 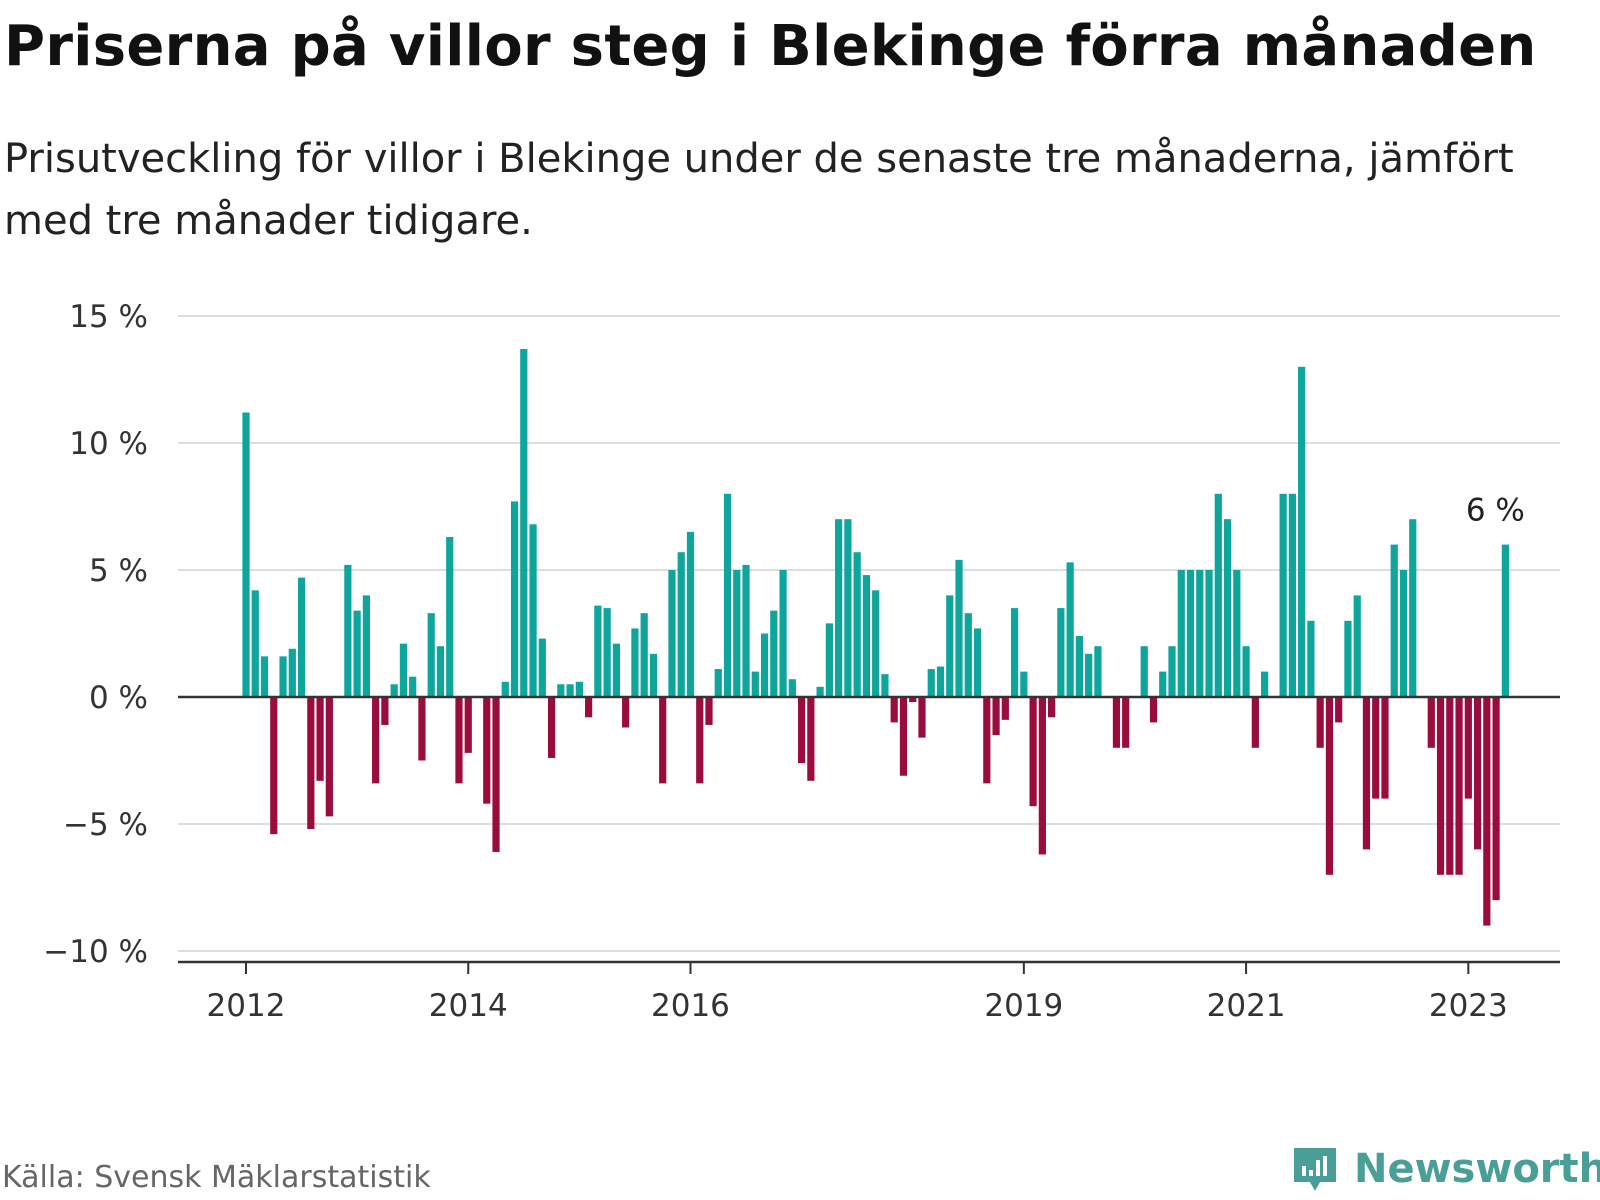 What do you see at coordinates (105, 825) in the screenshot?
I see `y-tick-label: −5 %` at bounding box center [105, 825].